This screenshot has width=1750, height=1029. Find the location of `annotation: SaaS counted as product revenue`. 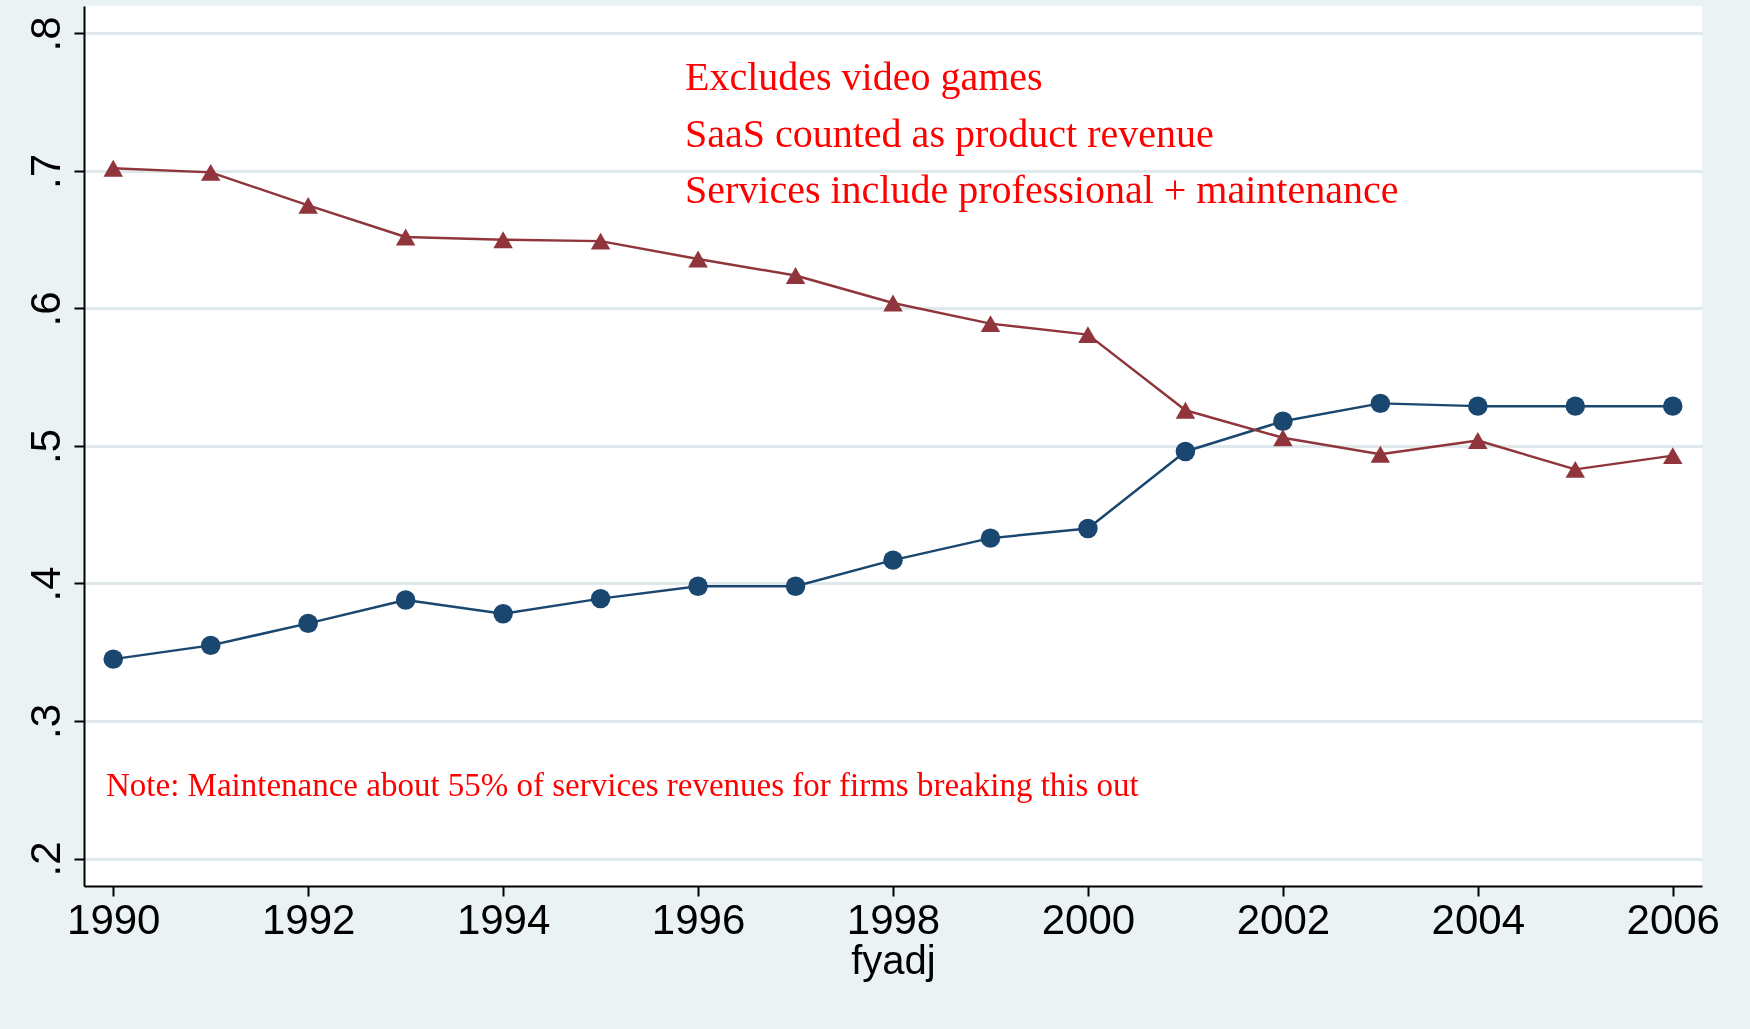

annotation: SaaS counted as product revenue is located at coordinates (949, 133).